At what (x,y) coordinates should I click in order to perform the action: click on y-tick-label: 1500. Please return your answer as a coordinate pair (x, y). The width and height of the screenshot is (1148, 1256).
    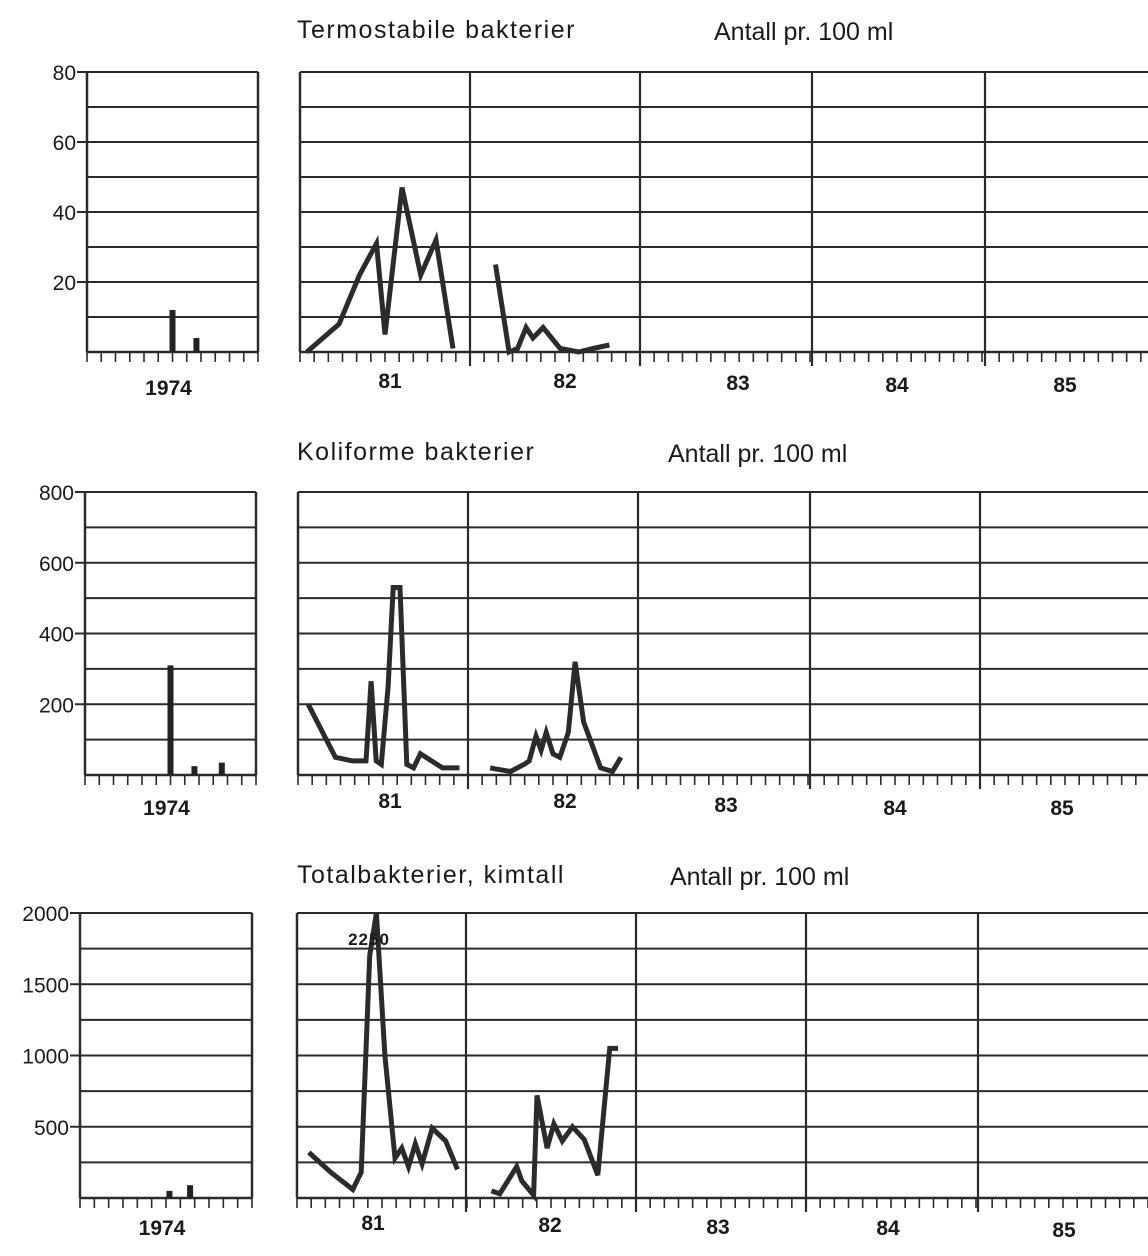
    Looking at the image, I should click on (45, 985).